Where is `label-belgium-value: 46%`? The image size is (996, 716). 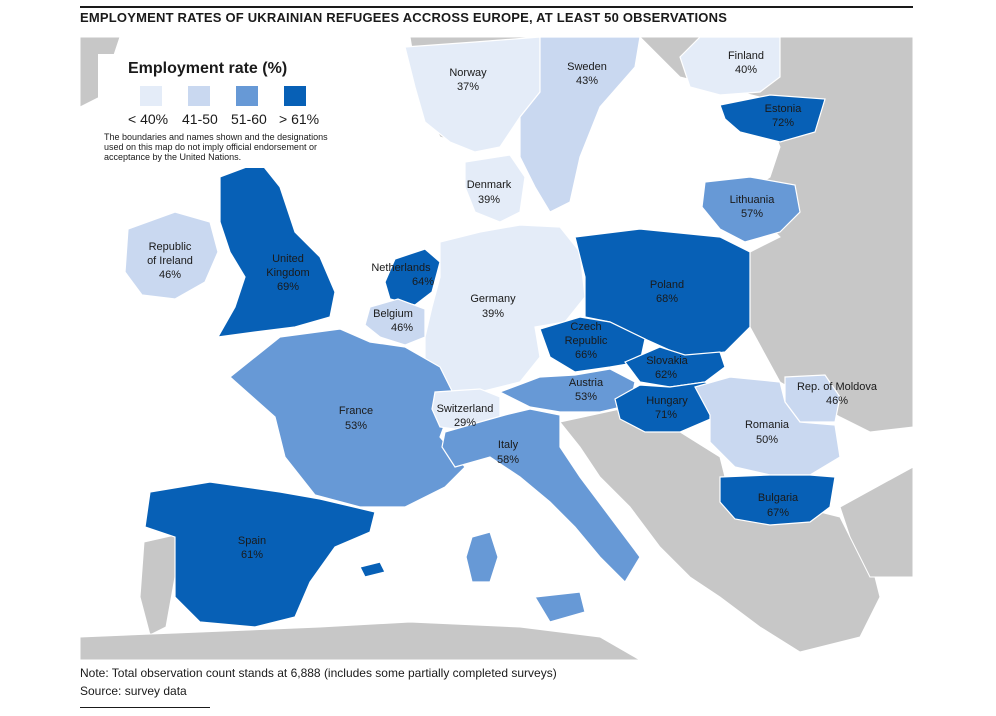
label-belgium-value: 46% is located at coordinates (402, 328).